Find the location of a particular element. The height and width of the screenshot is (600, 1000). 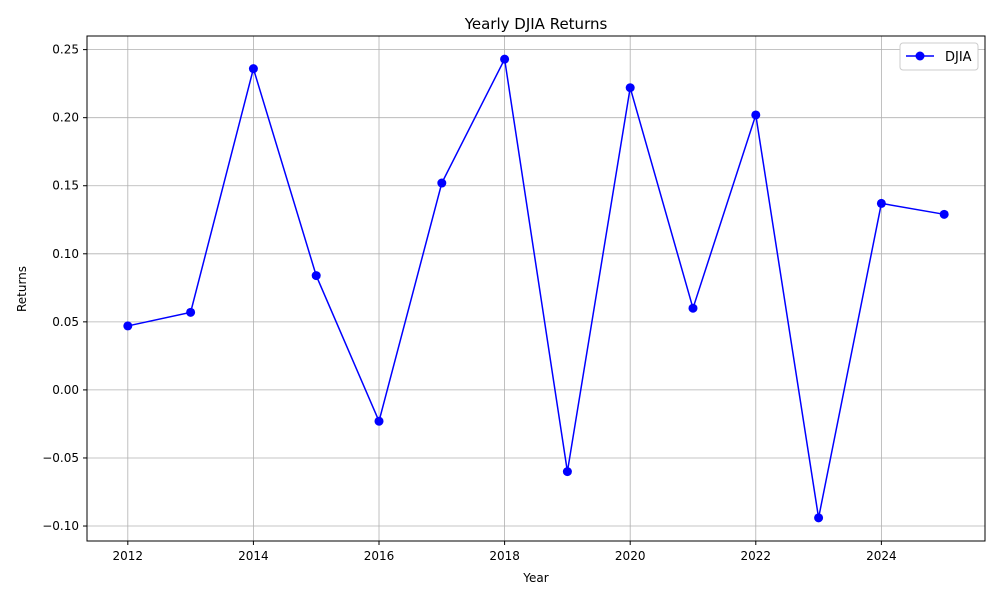

legend-box is located at coordinates (939, 56).